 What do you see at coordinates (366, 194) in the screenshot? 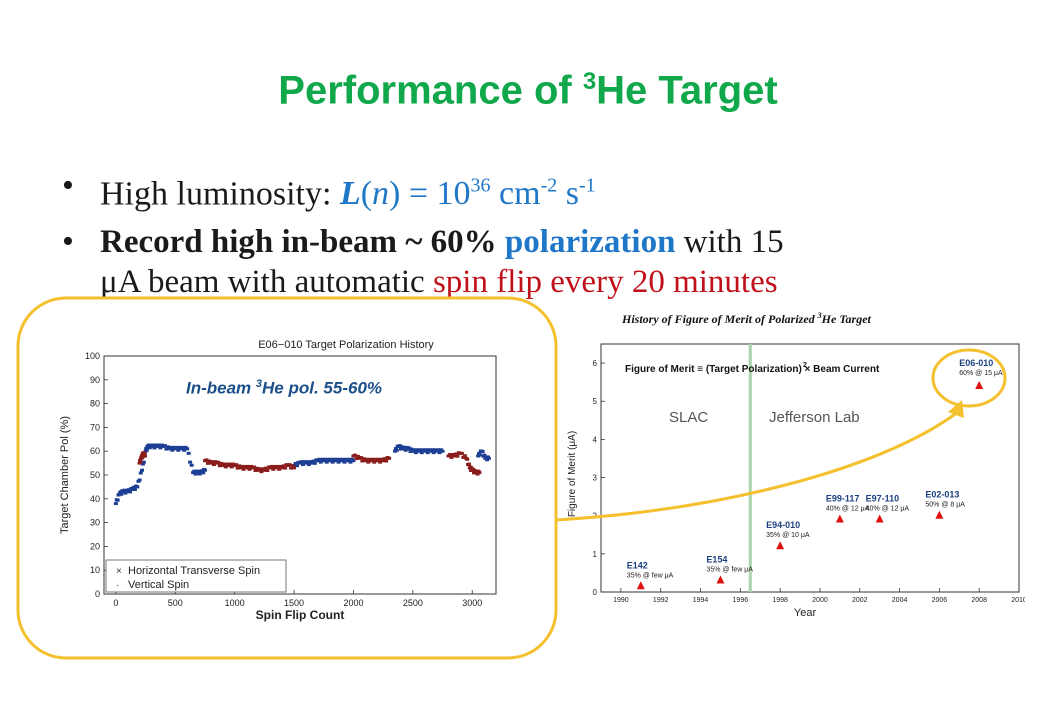
I see `paren-open: (` at bounding box center [366, 194].